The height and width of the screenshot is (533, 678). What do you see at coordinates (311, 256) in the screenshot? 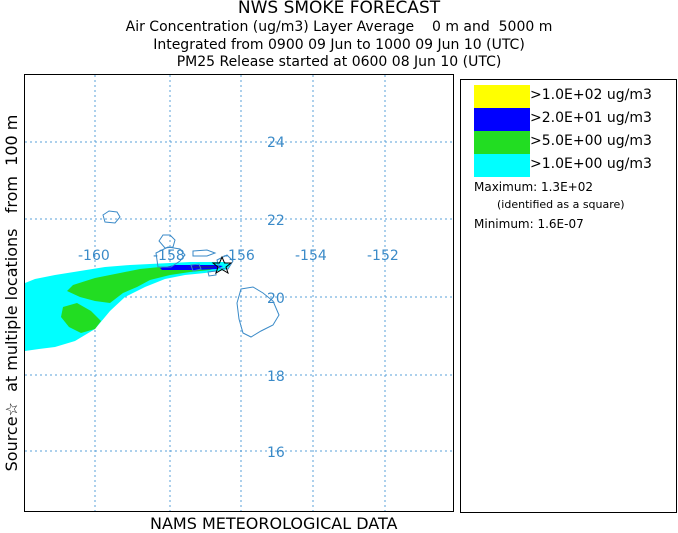
I see `lon-label-154: -154` at bounding box center [311, 256].